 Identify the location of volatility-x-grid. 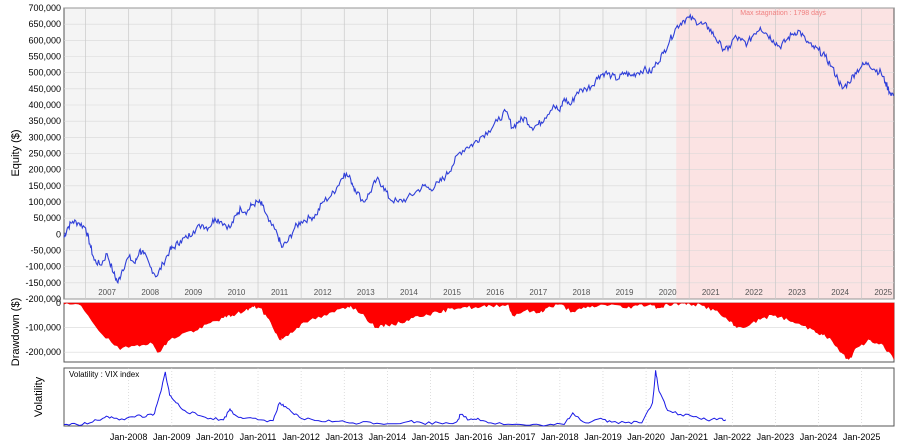
(495, 397).